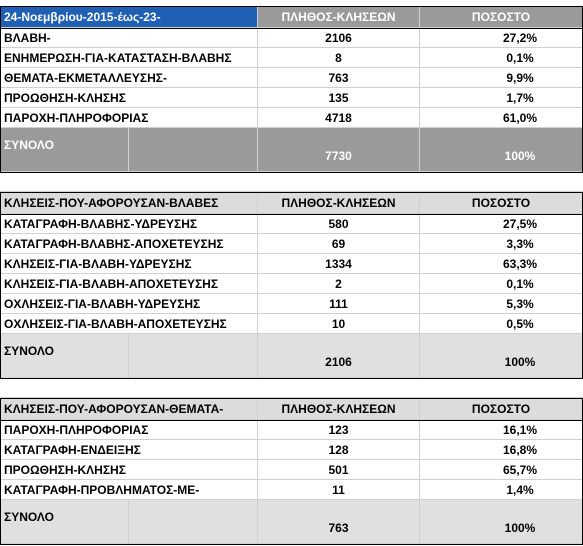 The width and height of the screenshot is (583, 546). Describe the element at coordinates (291, 214) in the screenshot. I see `table2-header-divider` at that location.